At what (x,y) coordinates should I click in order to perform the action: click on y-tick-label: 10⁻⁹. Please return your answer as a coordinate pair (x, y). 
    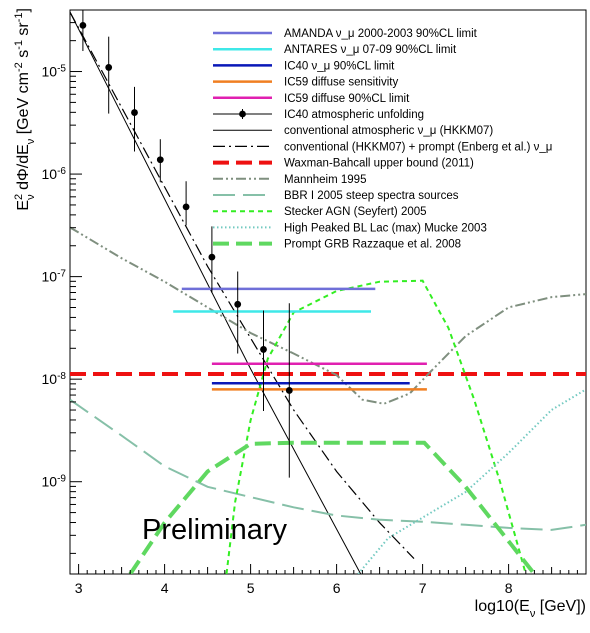
    Looking at the image, I should click on (54, 481).